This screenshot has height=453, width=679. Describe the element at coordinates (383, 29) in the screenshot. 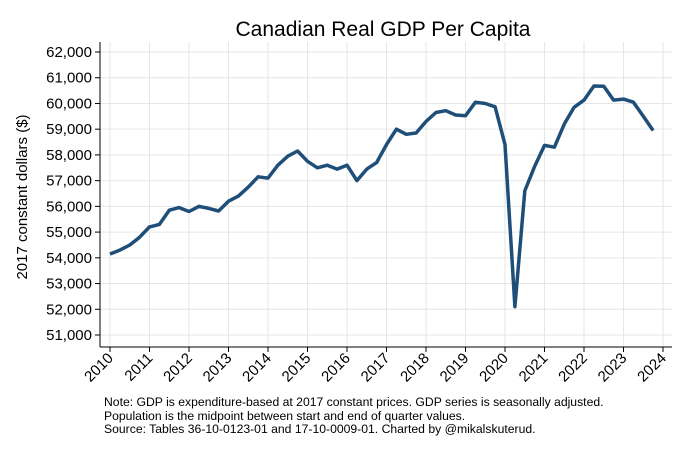

I see `chart-title: Canadian Real GDP Per Capita` at that location.